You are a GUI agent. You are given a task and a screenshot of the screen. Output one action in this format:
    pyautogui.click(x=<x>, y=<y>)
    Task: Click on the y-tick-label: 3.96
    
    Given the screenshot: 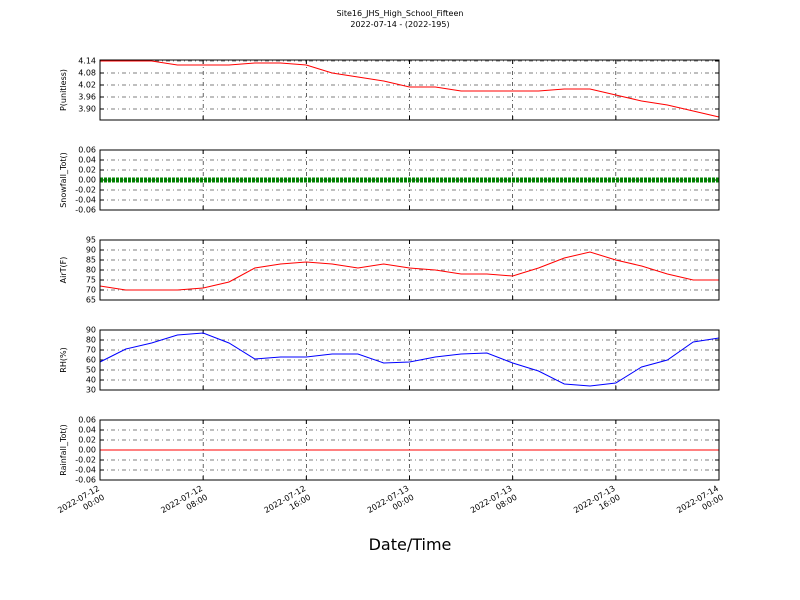 What is the action you would take?
    pyautogui.click(x=87, y=97)
    